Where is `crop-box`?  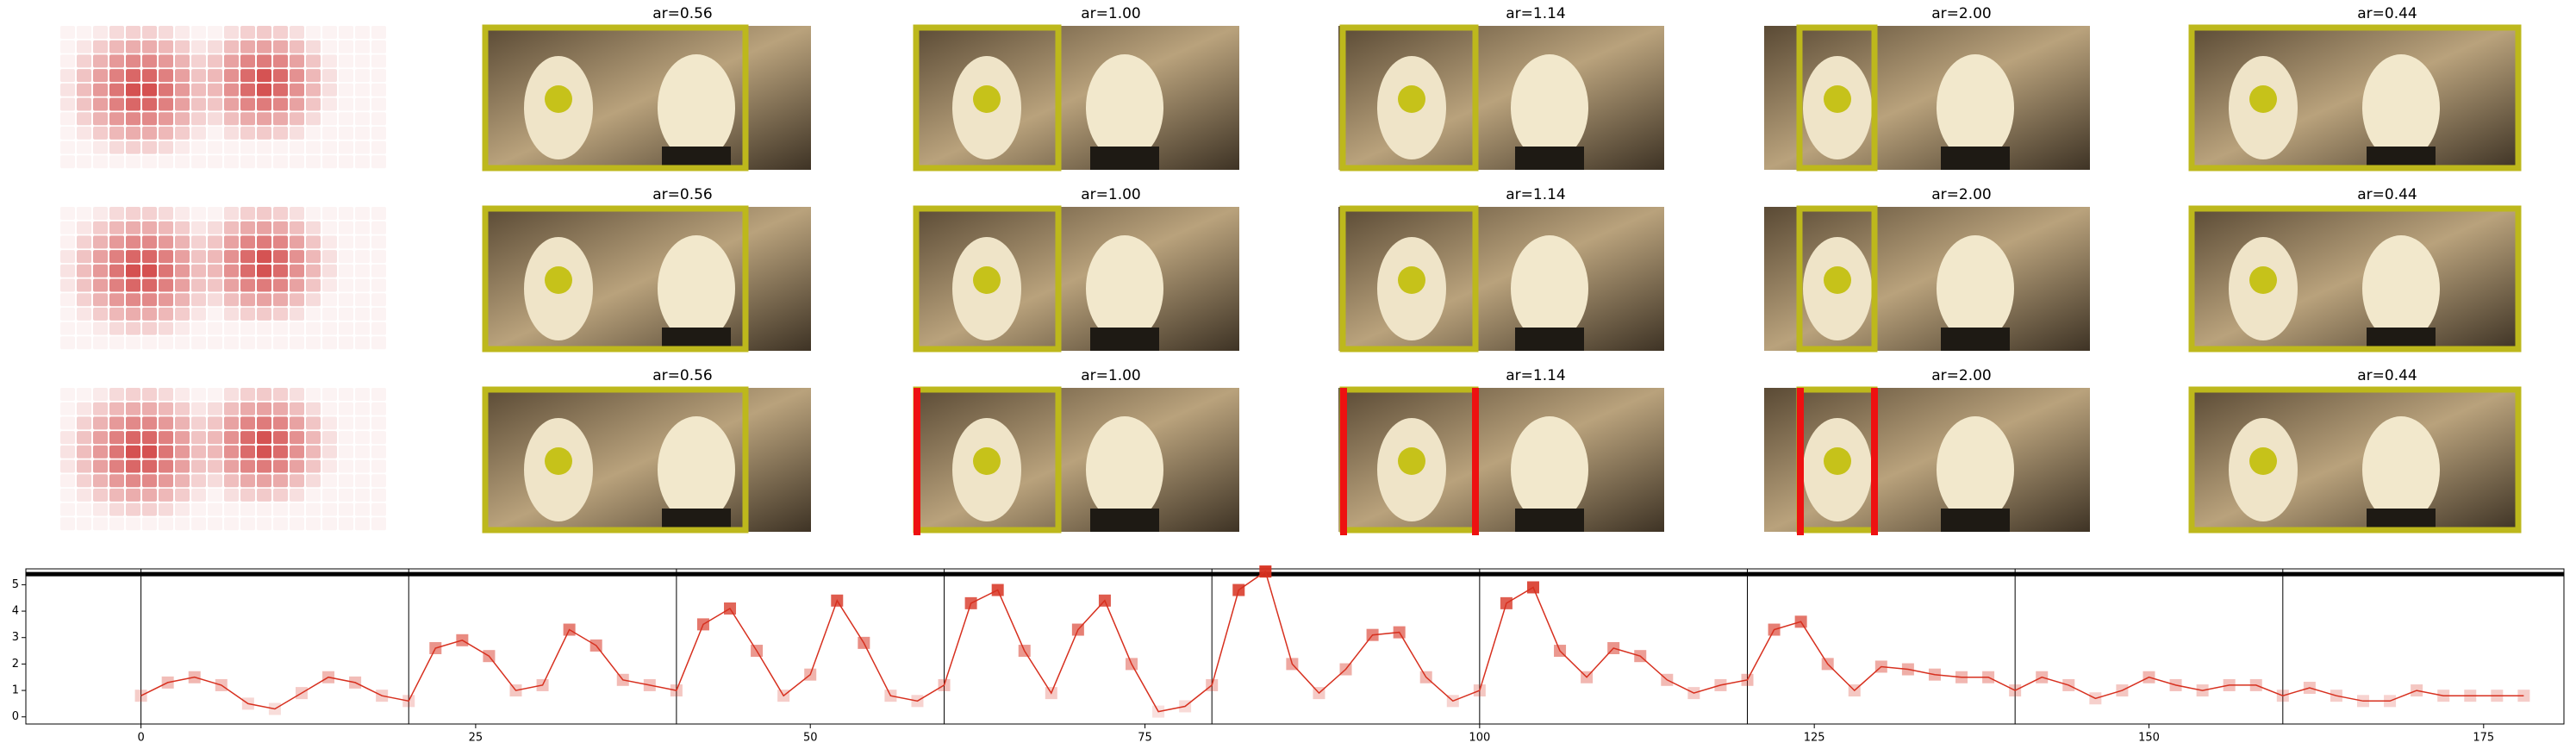 crop-box is located at coordinates (987, 279).